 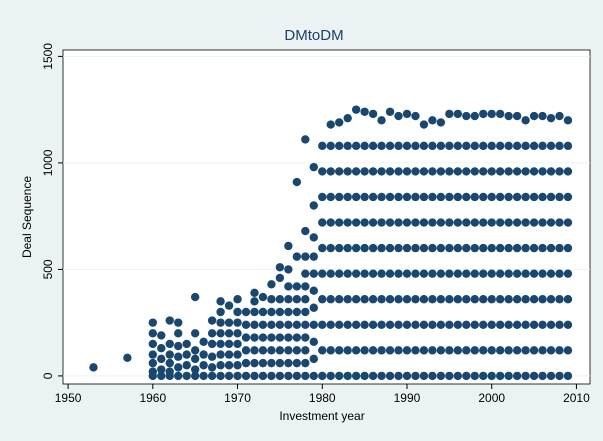 What do you see at coordinates (68, 398) in the screenshot?
I see `x-tick-label: 1950` at bounding box center [68, 398].